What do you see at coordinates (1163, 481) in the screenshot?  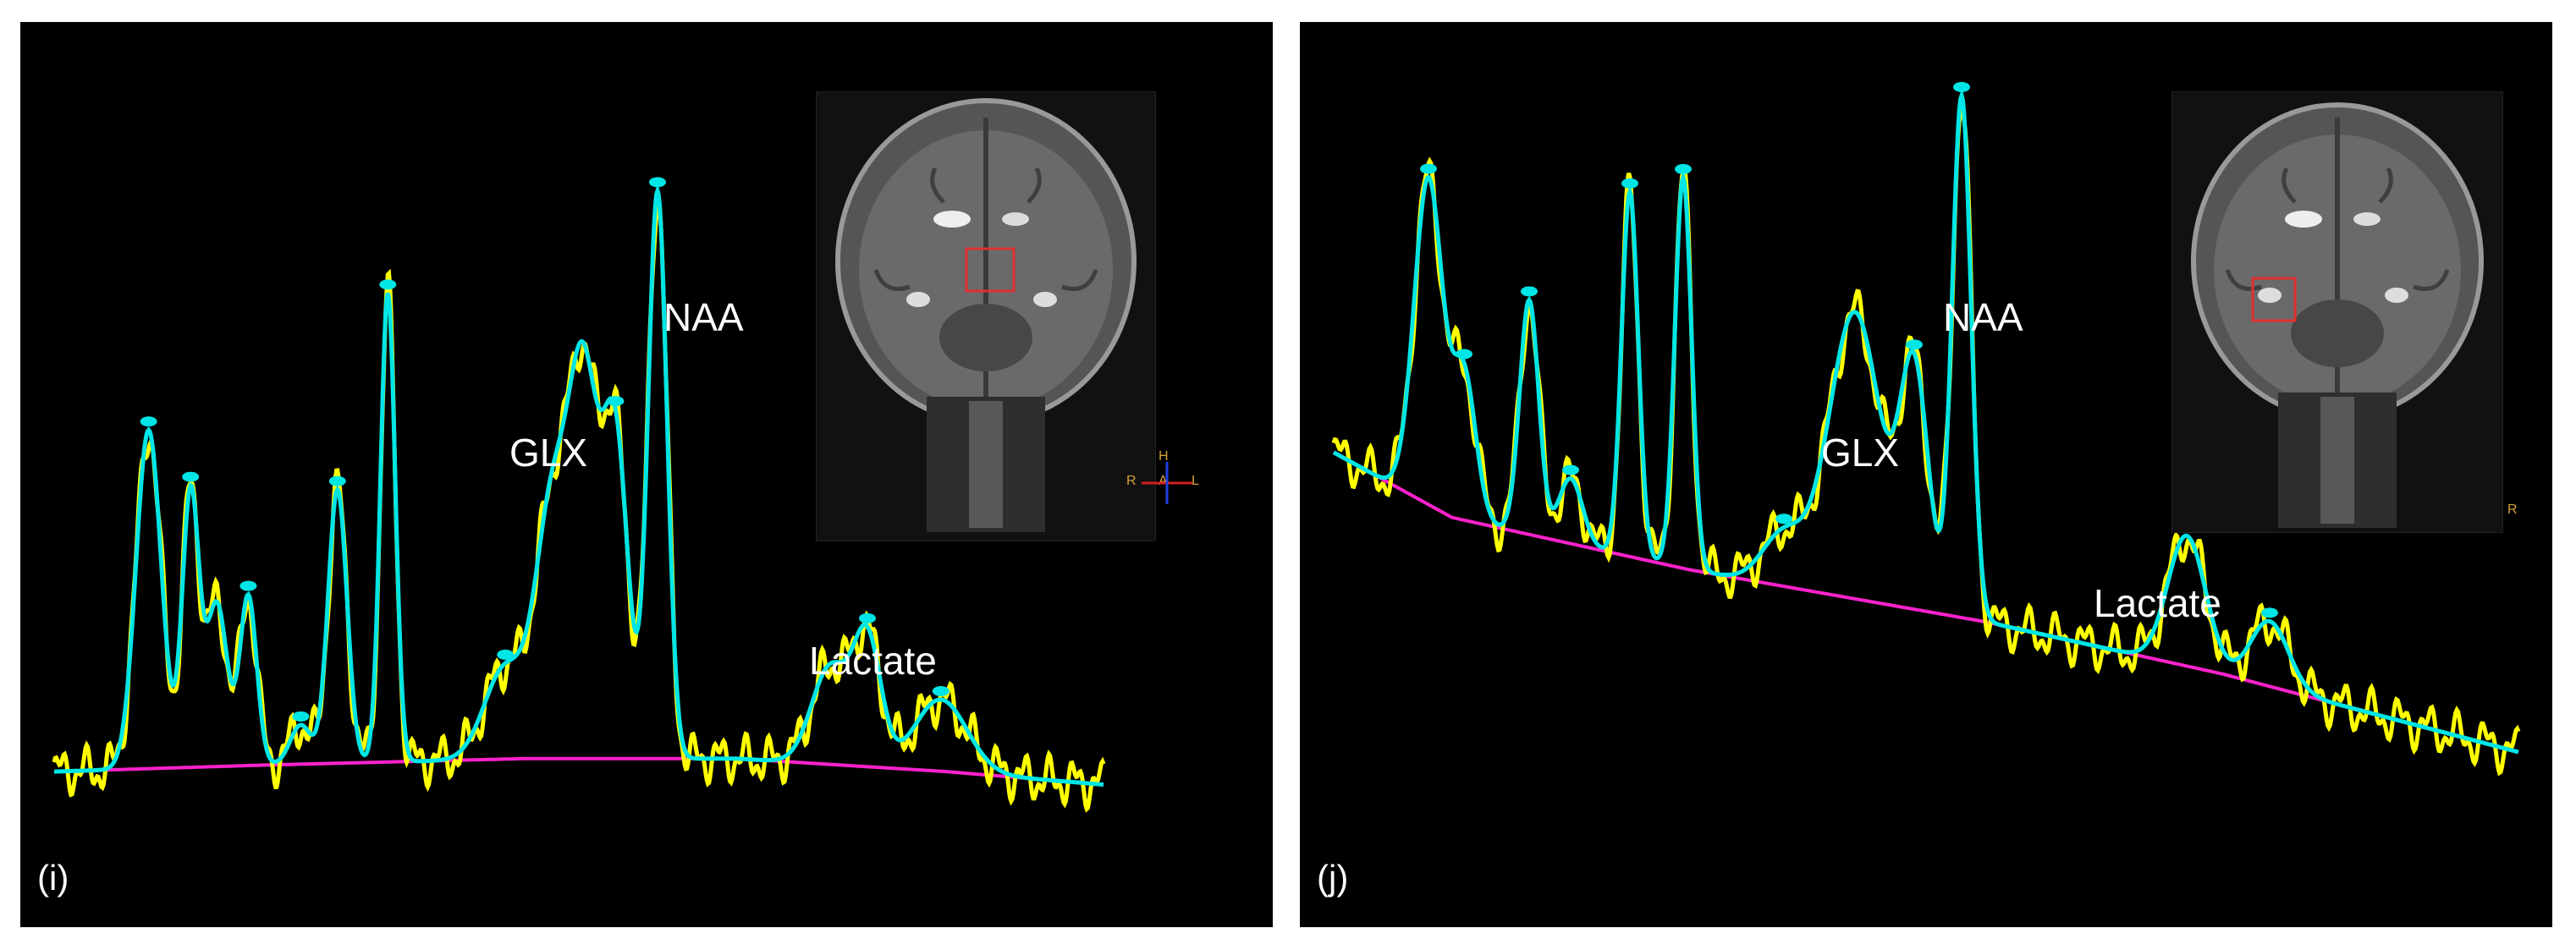 I see `orientation-a: A` at bounding box center [1163, 481].